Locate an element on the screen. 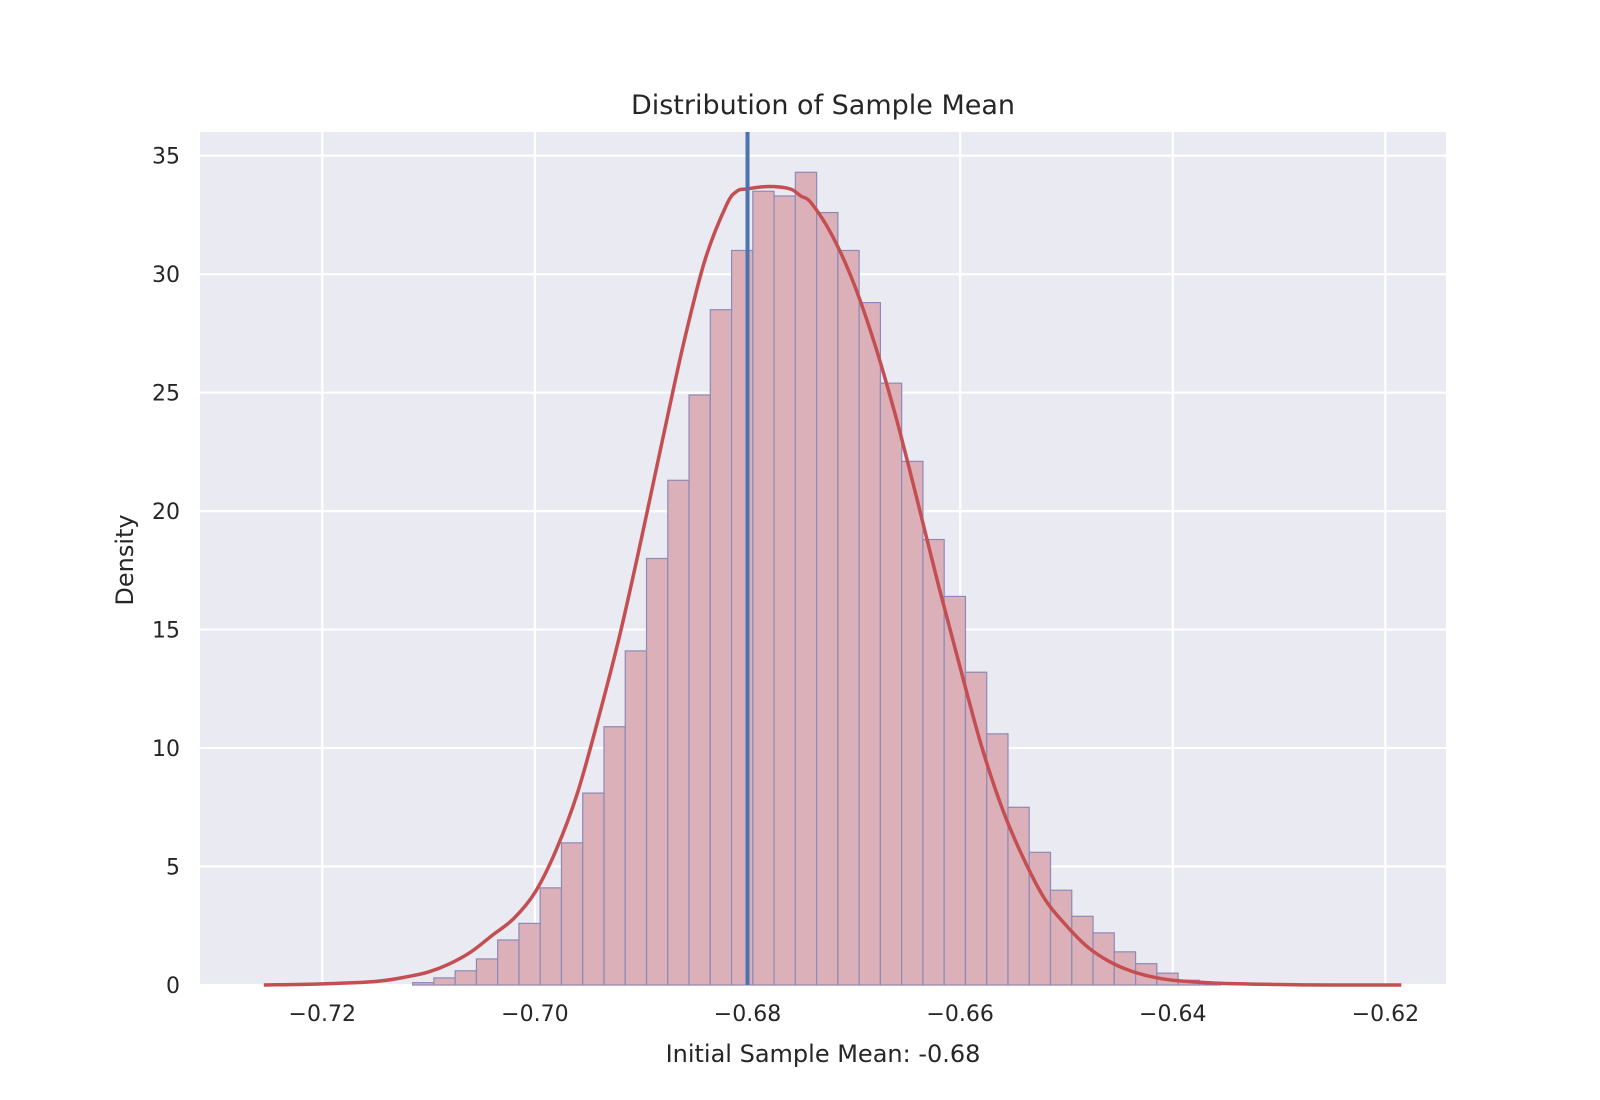 Image resolution: width=1600 pixels, height=1100 pixels. y-tick-label: 10 is located at coordinates (166, 749).